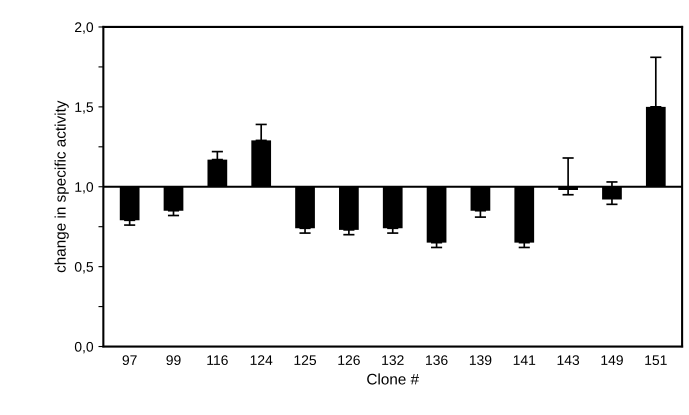 This screenshot has height=415, width=689. What do you see at coordinates (84, 268) in the screenshot?
I see `y-tick-label: 0,5` at bounding box center [84, 268].